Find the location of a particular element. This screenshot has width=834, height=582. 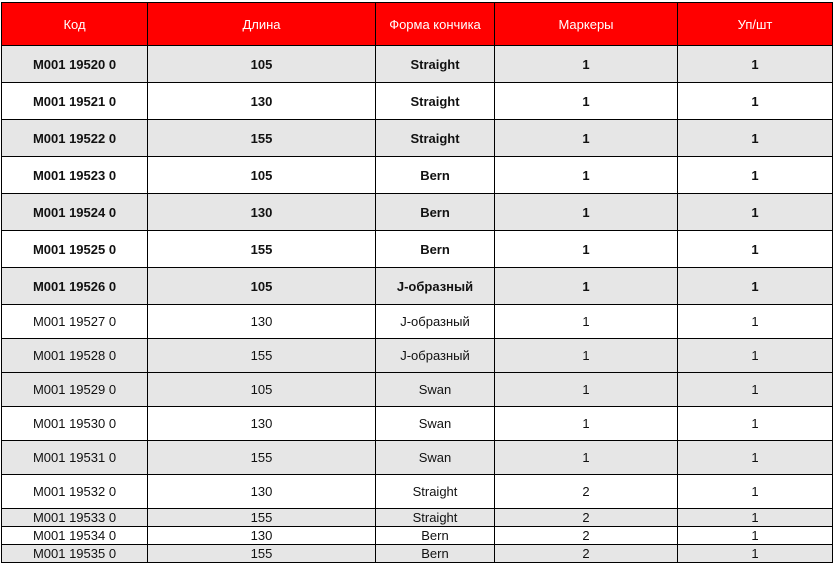

cell-code: M001 19530 0 is located at coordinates (74, 423).